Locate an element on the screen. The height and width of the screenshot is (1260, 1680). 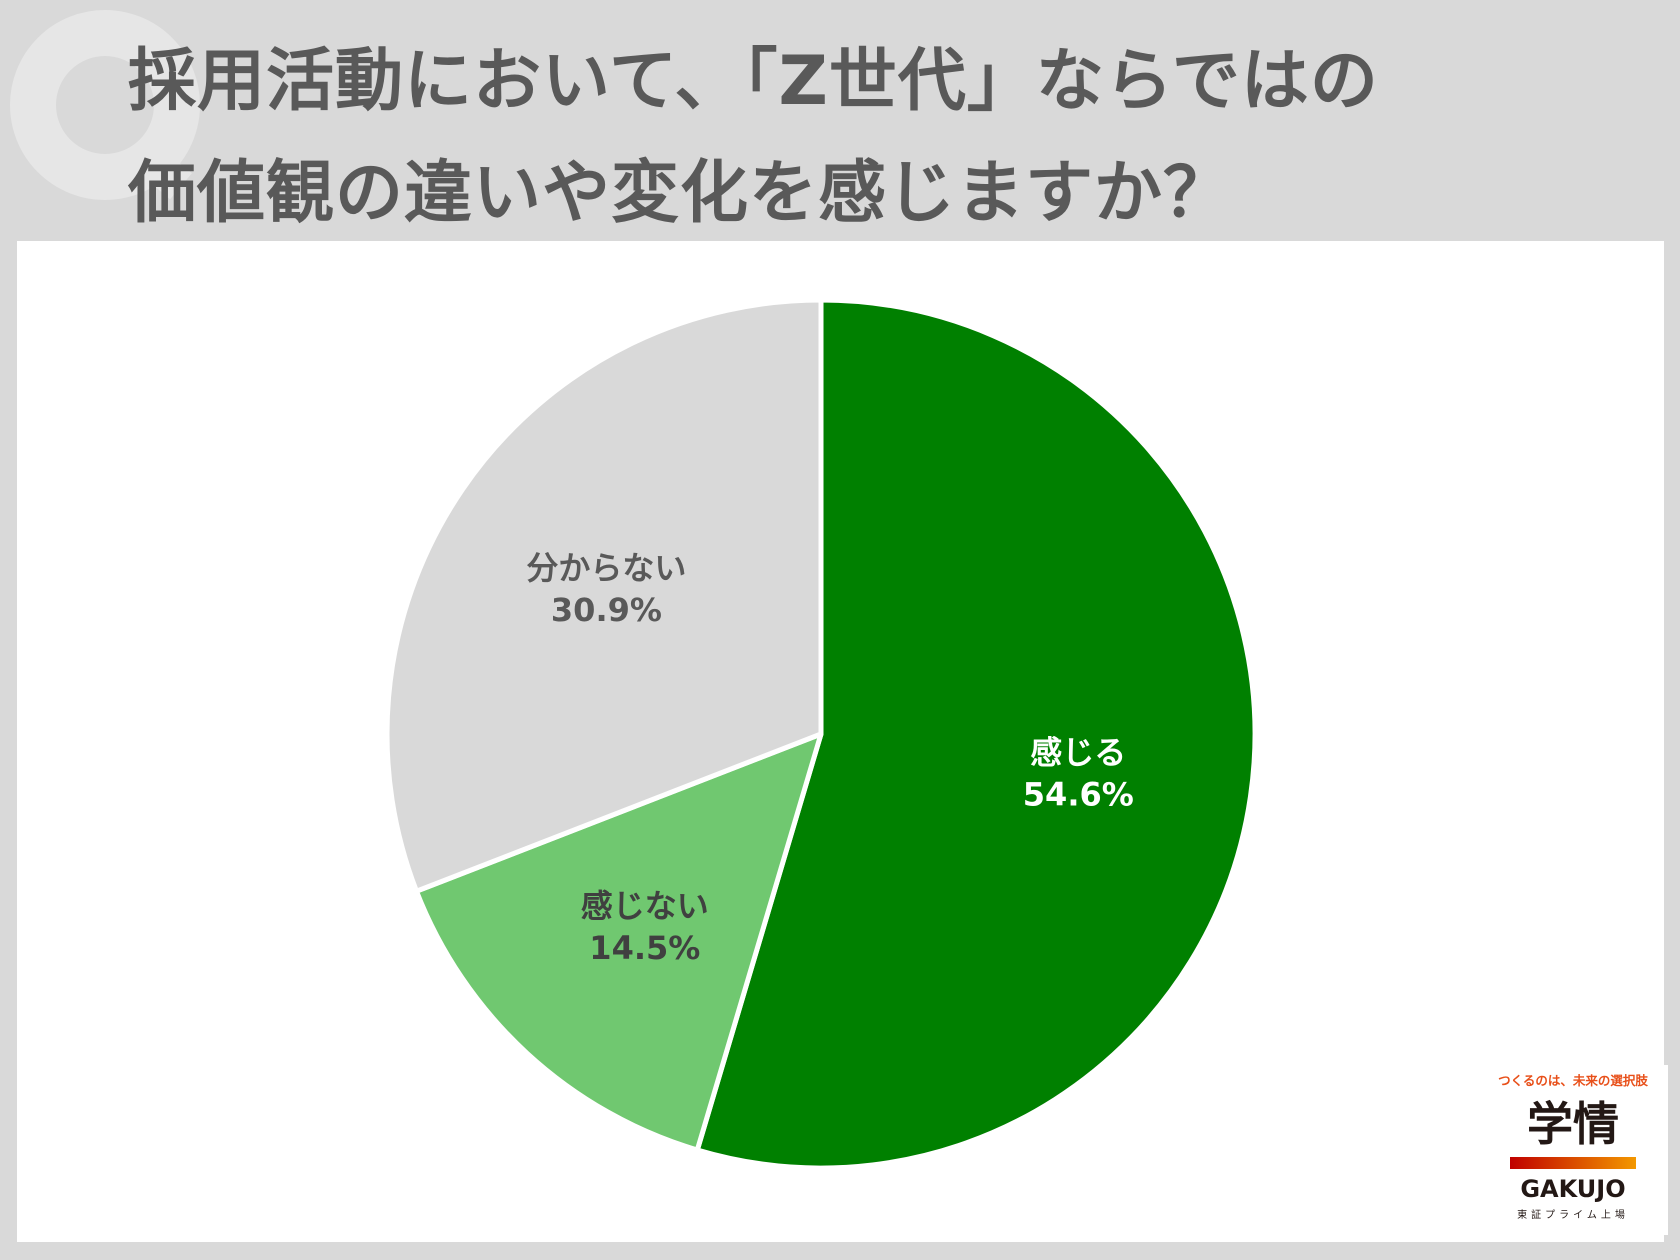
pie-slice-1-label: 感じる is located at coordinates (1078, 752).